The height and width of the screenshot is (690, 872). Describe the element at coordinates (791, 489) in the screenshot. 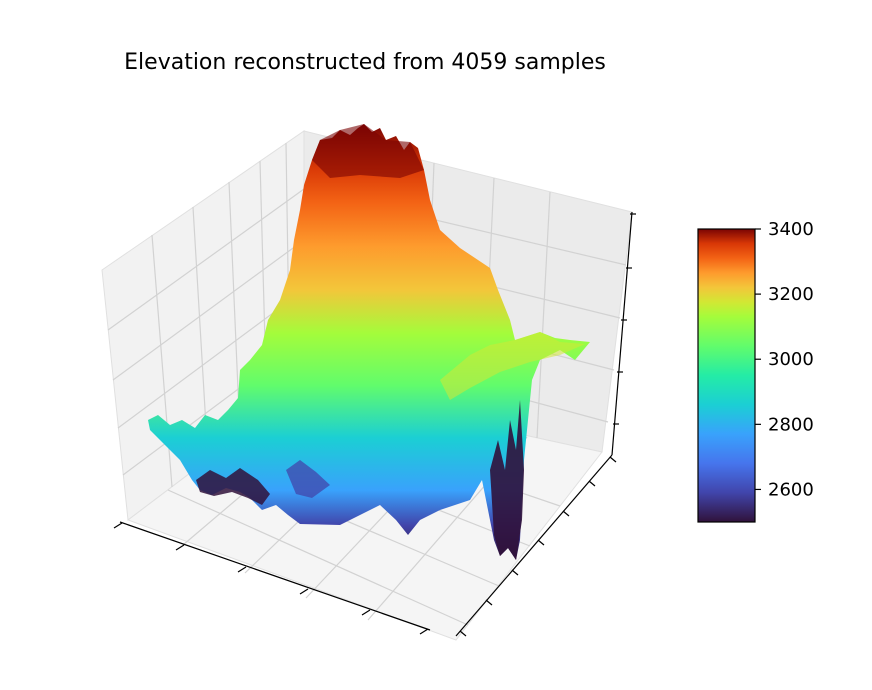

I see `colorbar-tick-label: 2600` at that location.